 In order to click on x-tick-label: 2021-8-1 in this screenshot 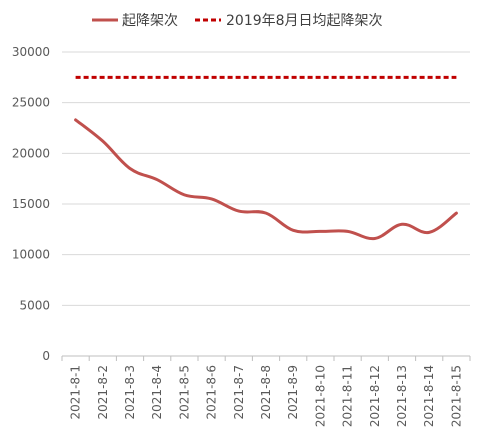, I will do `click(76, 392)`.